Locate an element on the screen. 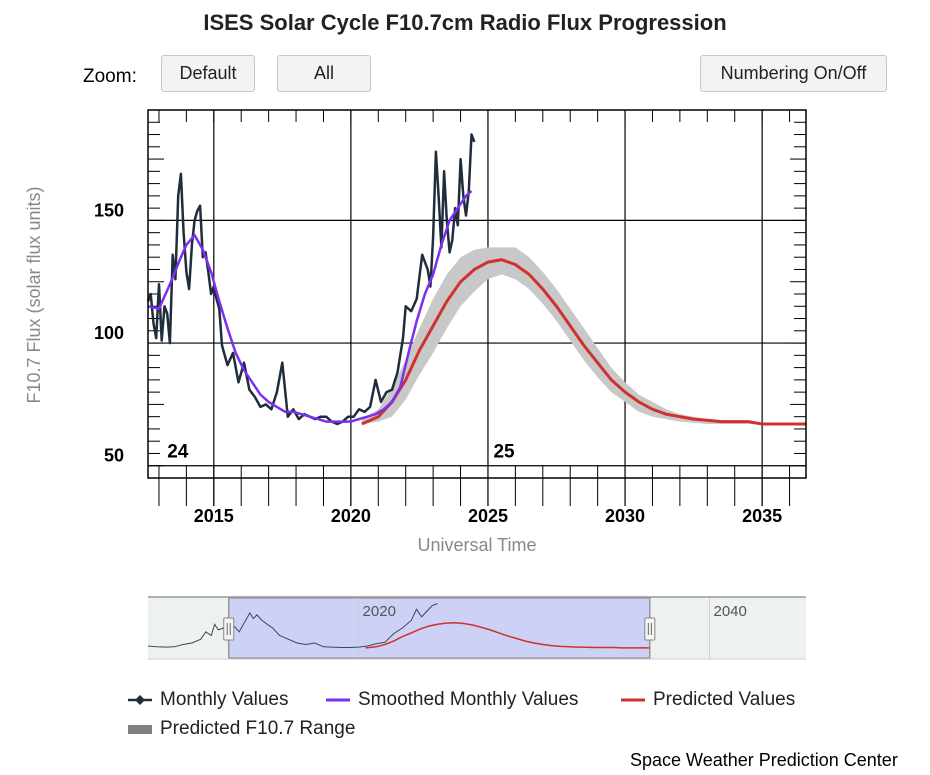 The height and width of the screenshot is (775, 930). navigator-label-2040: 2040 is located at coordinates (729, 611).